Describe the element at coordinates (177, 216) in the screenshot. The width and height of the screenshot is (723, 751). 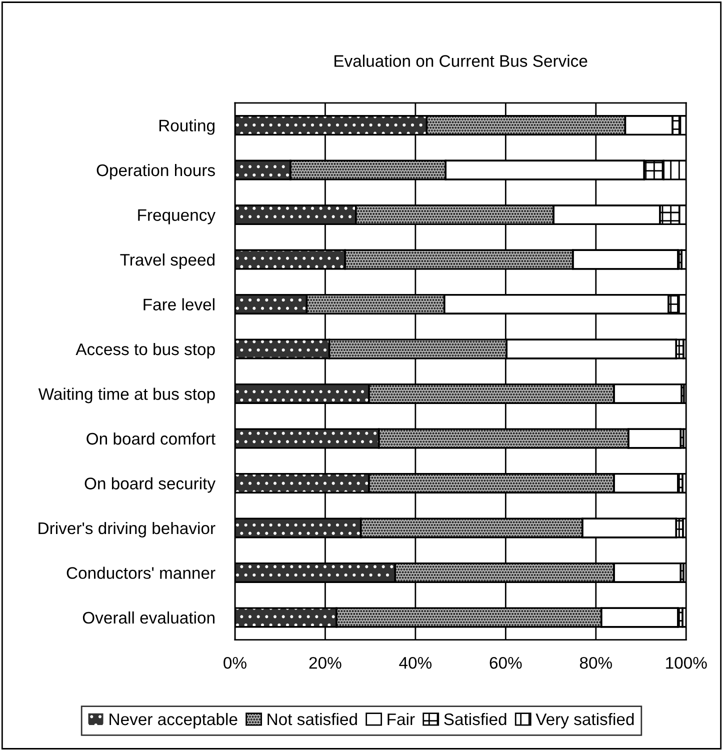
I see `y-tick-label: Frequency` at that location.